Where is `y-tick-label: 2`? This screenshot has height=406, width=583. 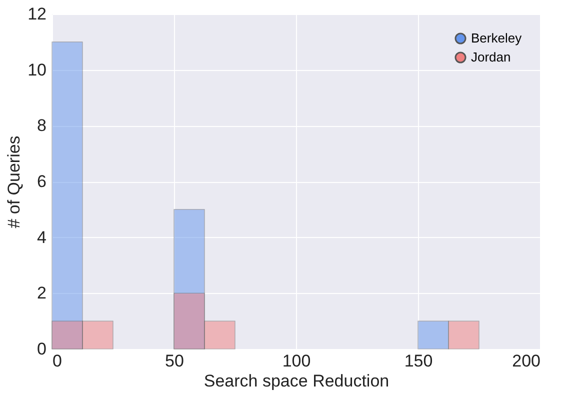 y-tick-label: 2 is located at coordinates (41, 293).